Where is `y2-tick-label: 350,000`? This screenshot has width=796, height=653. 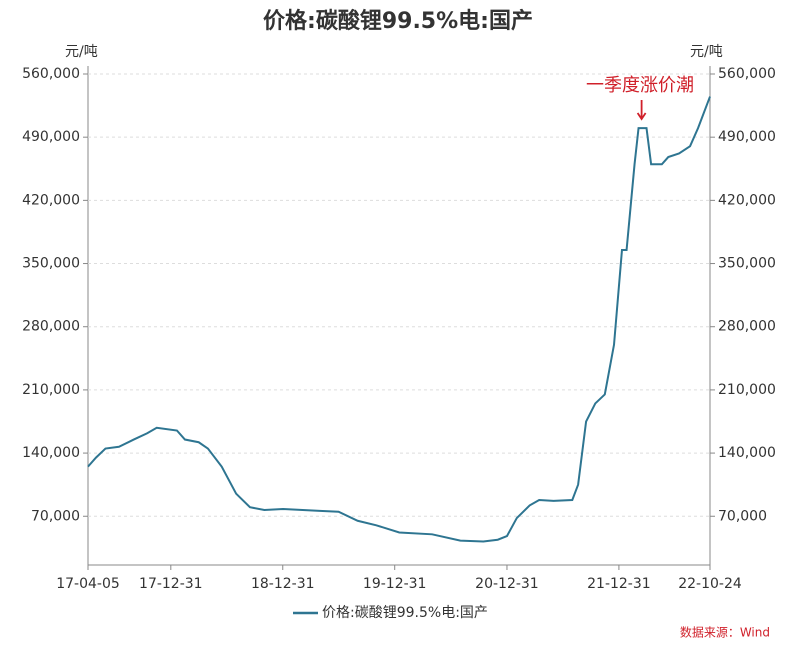 y2-tick-label: 350,000 is located at coordinates (747, 264).